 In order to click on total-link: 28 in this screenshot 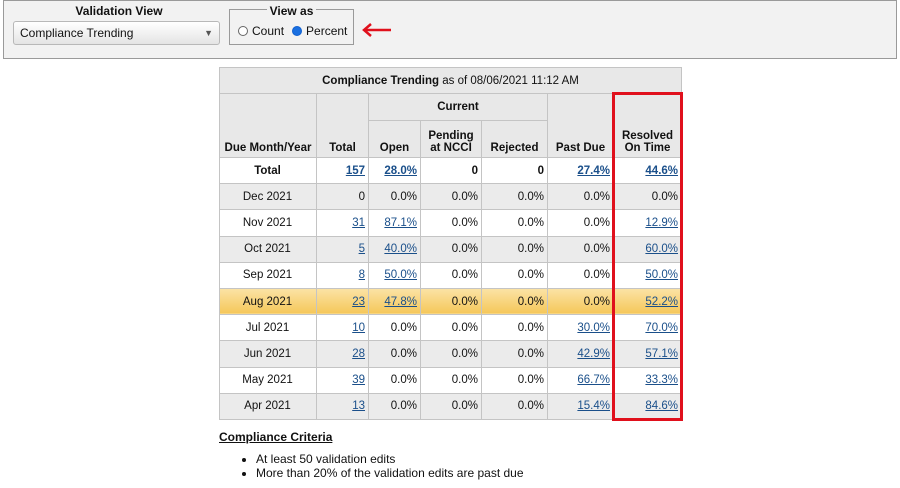, I will do `click(358, 353)`.